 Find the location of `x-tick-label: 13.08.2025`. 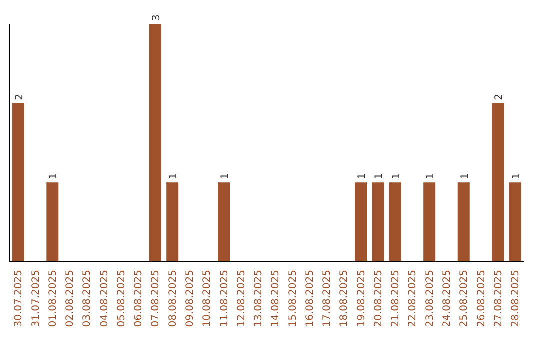

x-tick-label: 13.08.2025 is located at coordinates (259, 299).